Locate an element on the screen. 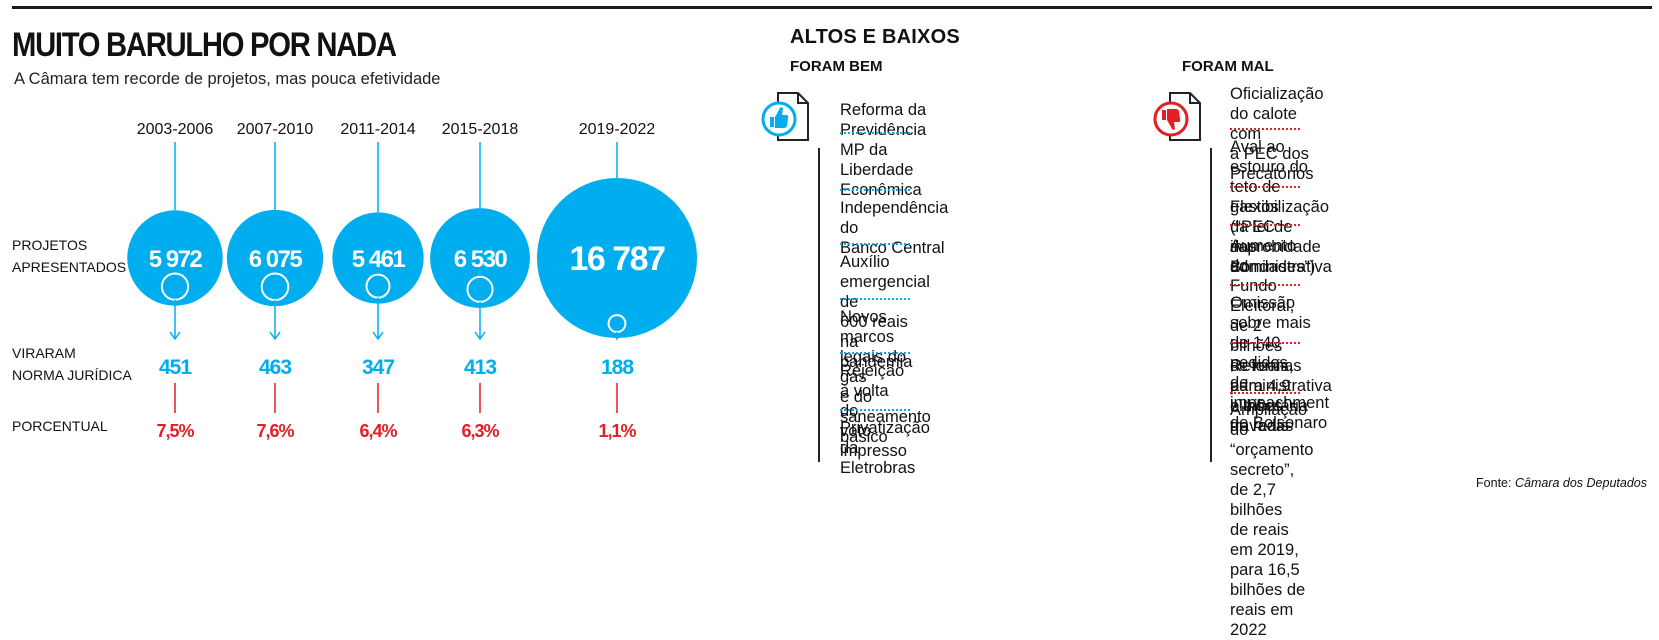 The width and height of the screenshot is (1659, 640). bubble-value-label: 6 530 is located at coordinates (481, 259).